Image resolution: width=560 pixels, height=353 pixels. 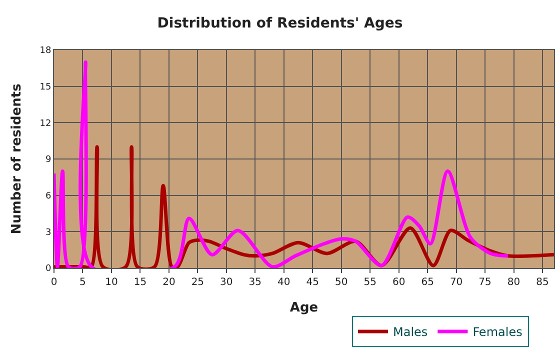 What do you see at coordinates (48, 196) in the screenshot?
I see `y-tick-label: 6` at bounding box center [48, 196].